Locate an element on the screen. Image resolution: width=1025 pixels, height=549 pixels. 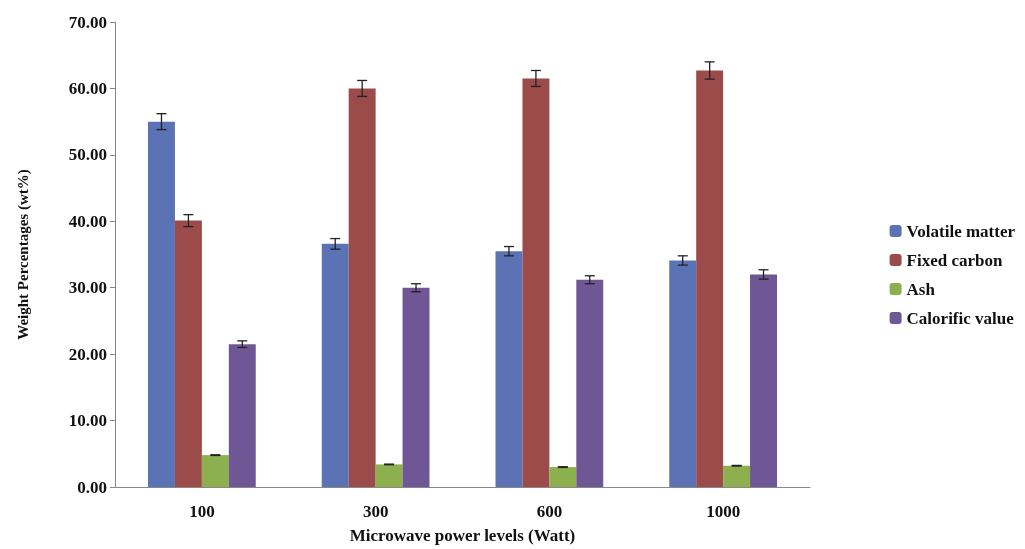
legend-label: Calorific value is located at coordinates (960, 318).